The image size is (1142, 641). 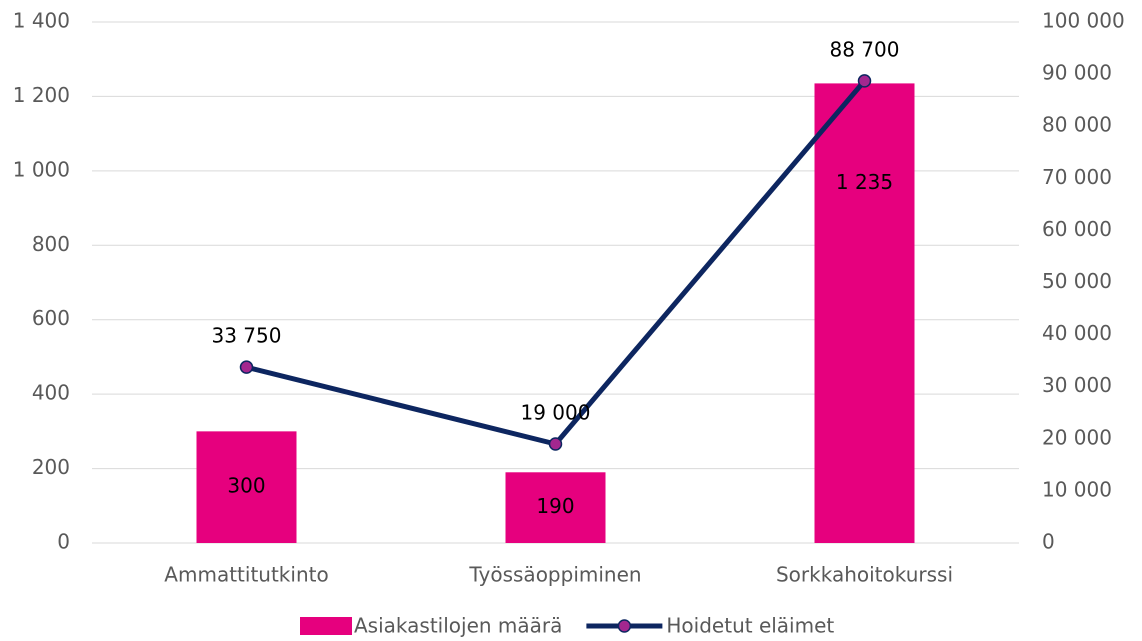 What do you see at coordinates (41, 95) in the screenshot?
I see `y-tick-label: 1 200` at bounding box center [41, 95].